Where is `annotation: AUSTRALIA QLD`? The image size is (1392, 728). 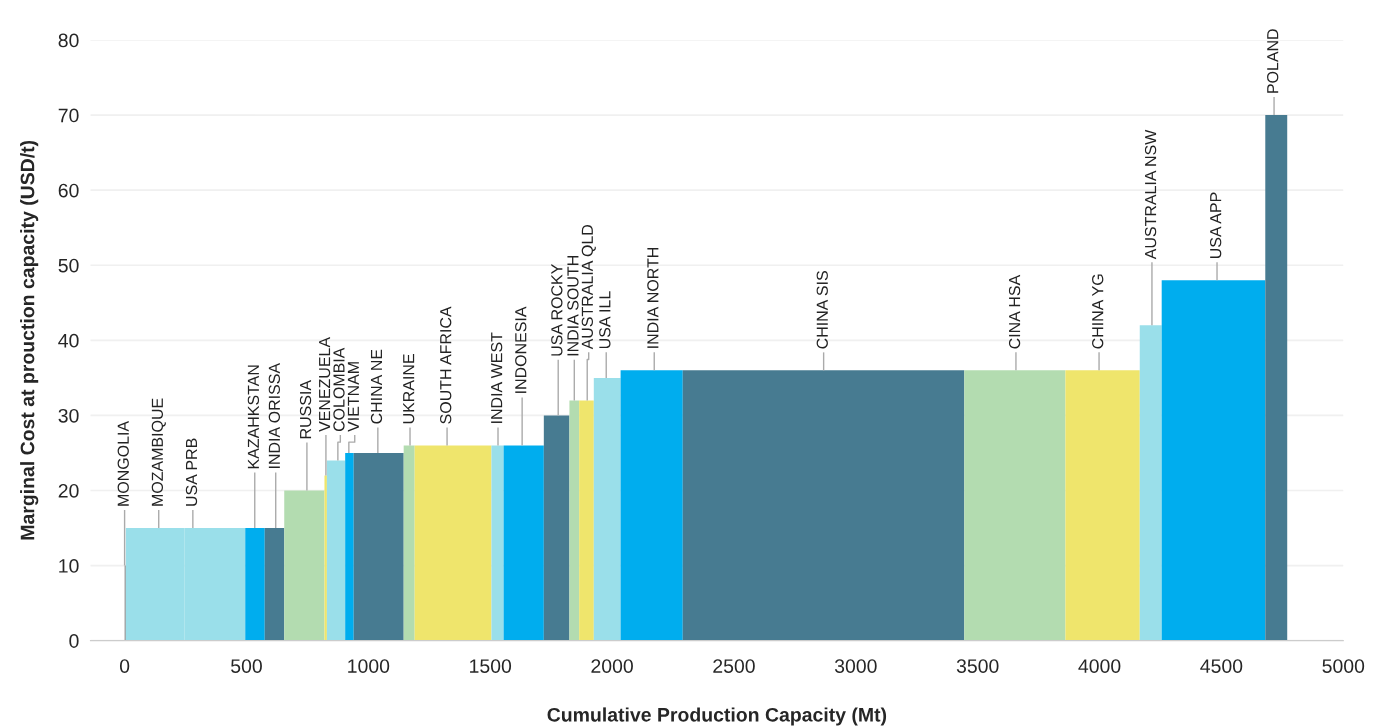
annotation: AUSTRALIA QLD is located at coordinates (588, 287).